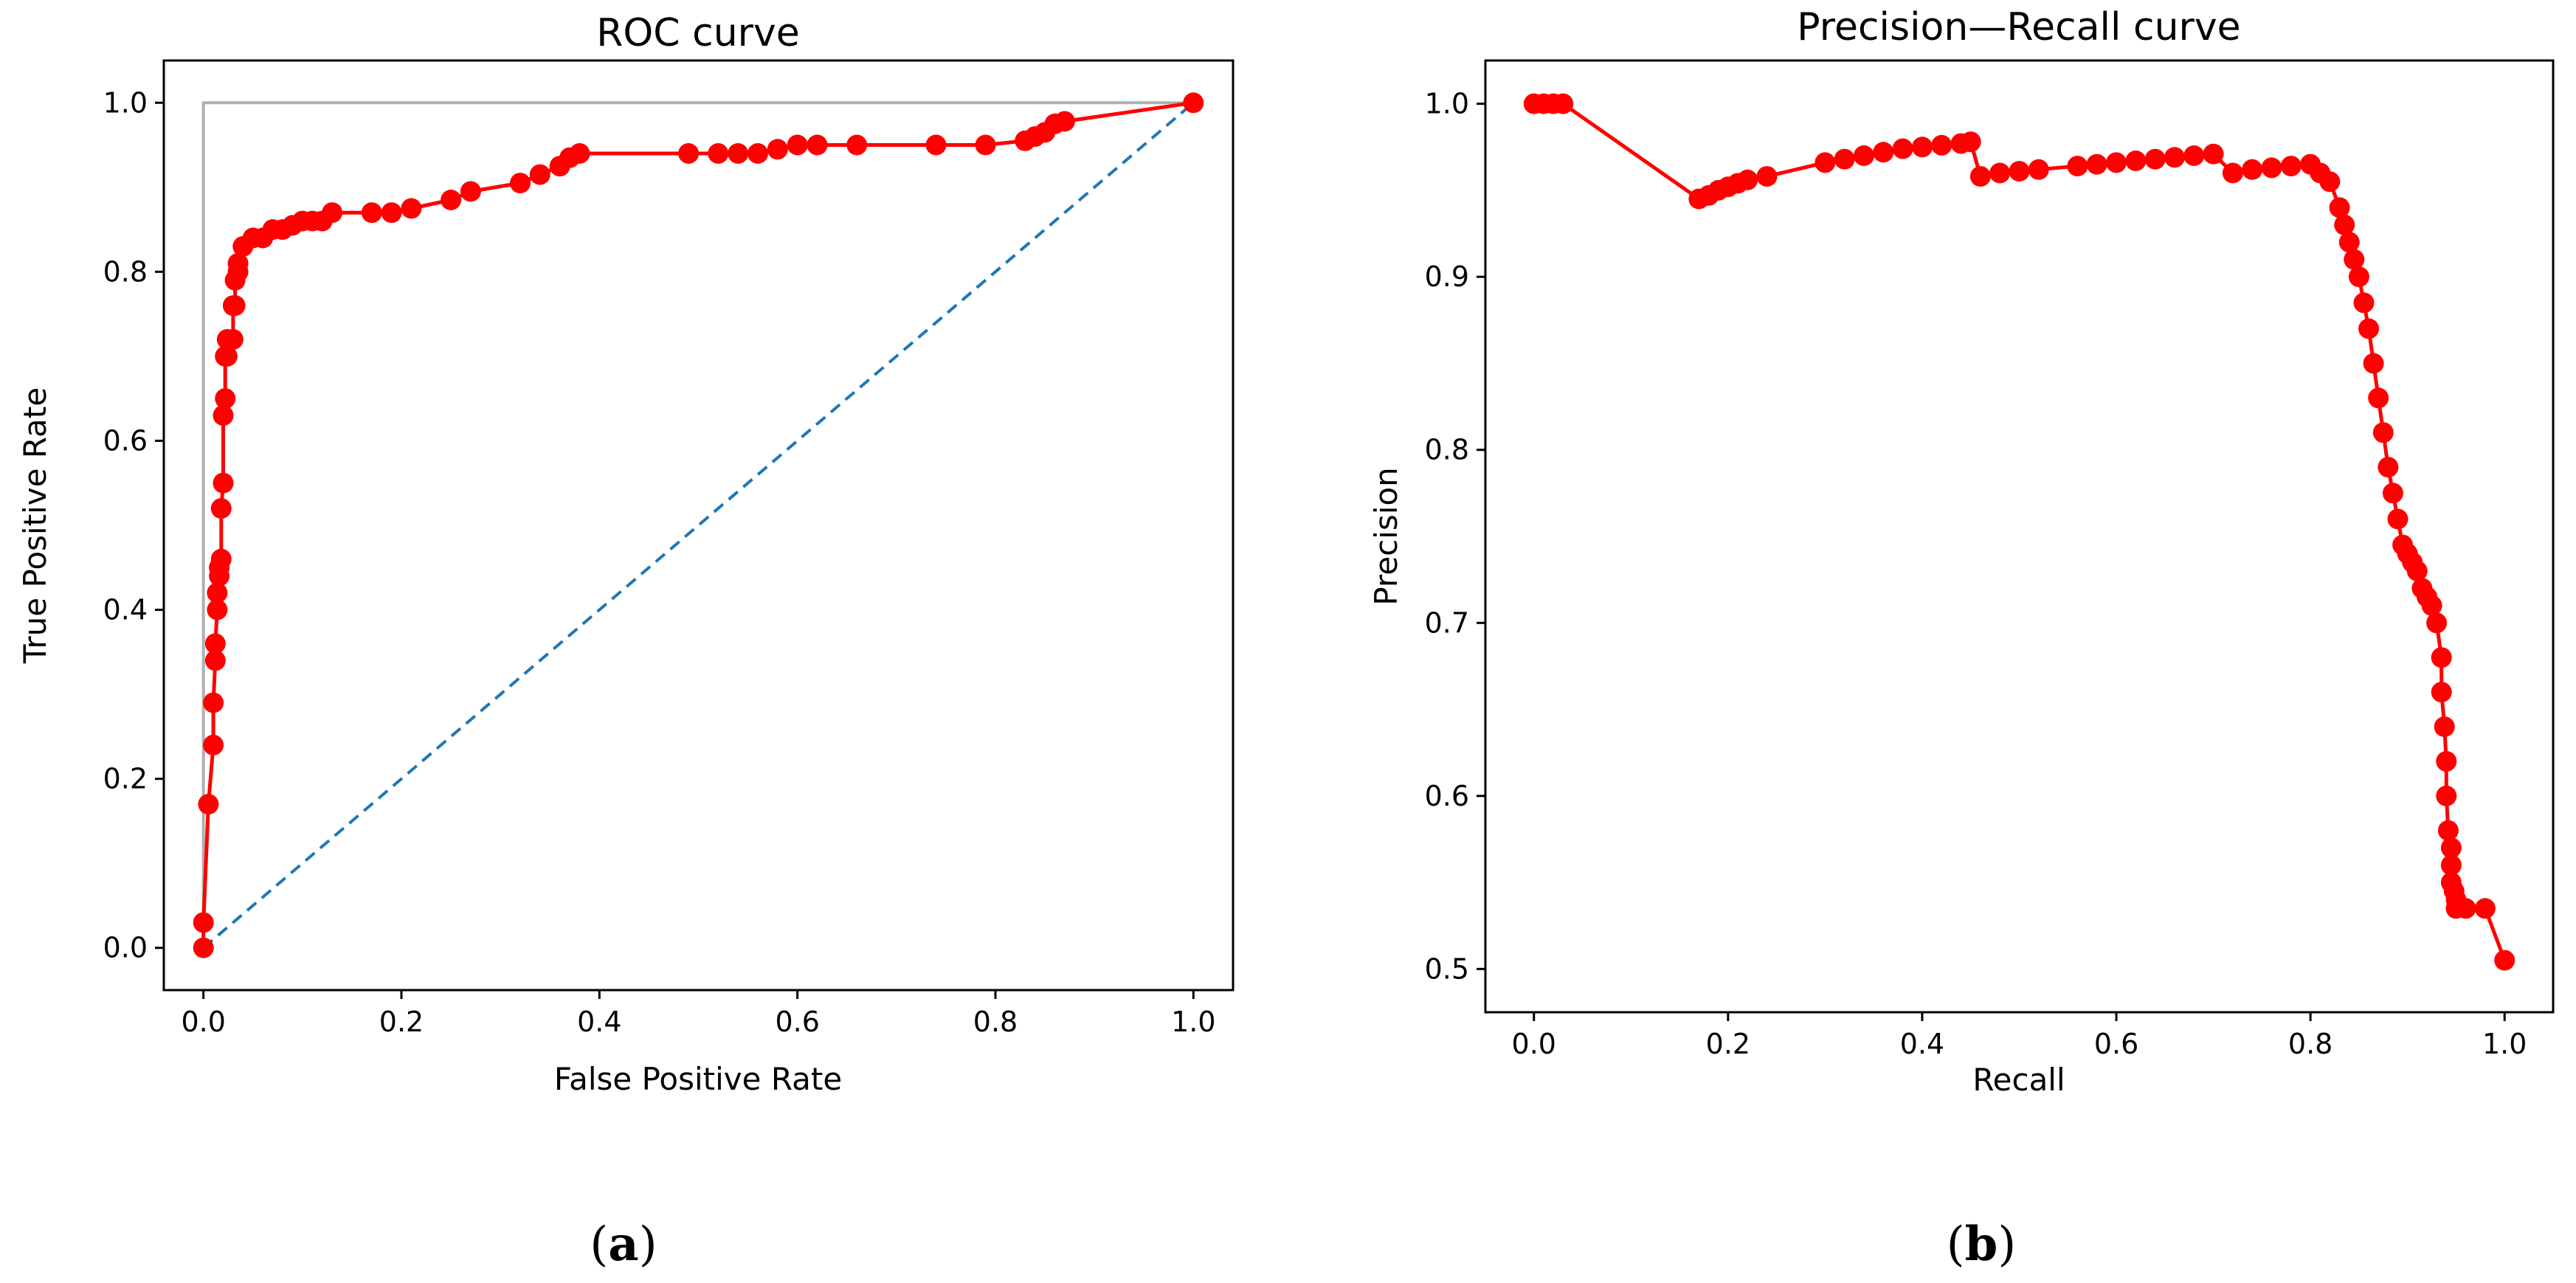 The height and width of the screenshot is (1283, 2576). I want to click on pr-title: Precision—Recall curve, so click(2019, 27).